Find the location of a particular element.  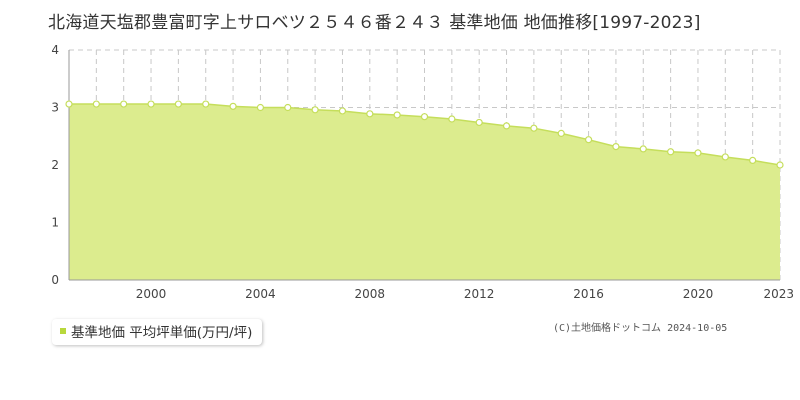

x-tick-label: 2000 is located at coordinates (151, 294).